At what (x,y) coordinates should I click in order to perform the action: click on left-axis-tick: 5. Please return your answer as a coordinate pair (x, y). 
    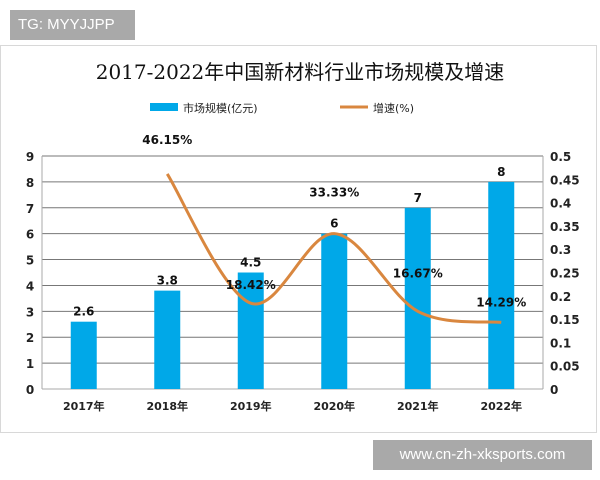
    Looking at the image, I should click on (30, 261).